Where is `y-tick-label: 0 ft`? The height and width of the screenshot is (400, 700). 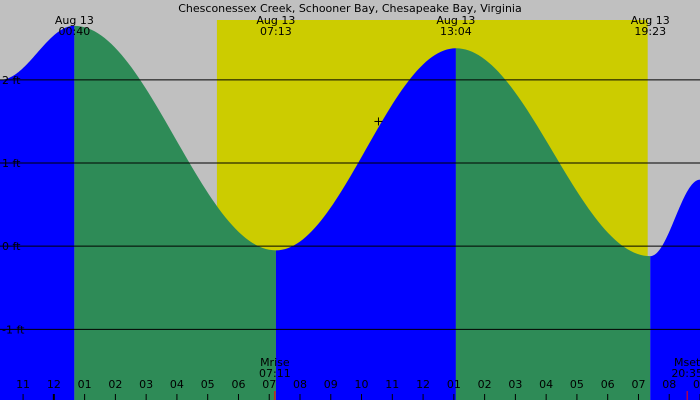
y-tick-label: 0 ft is located at coordinates (11, 246).